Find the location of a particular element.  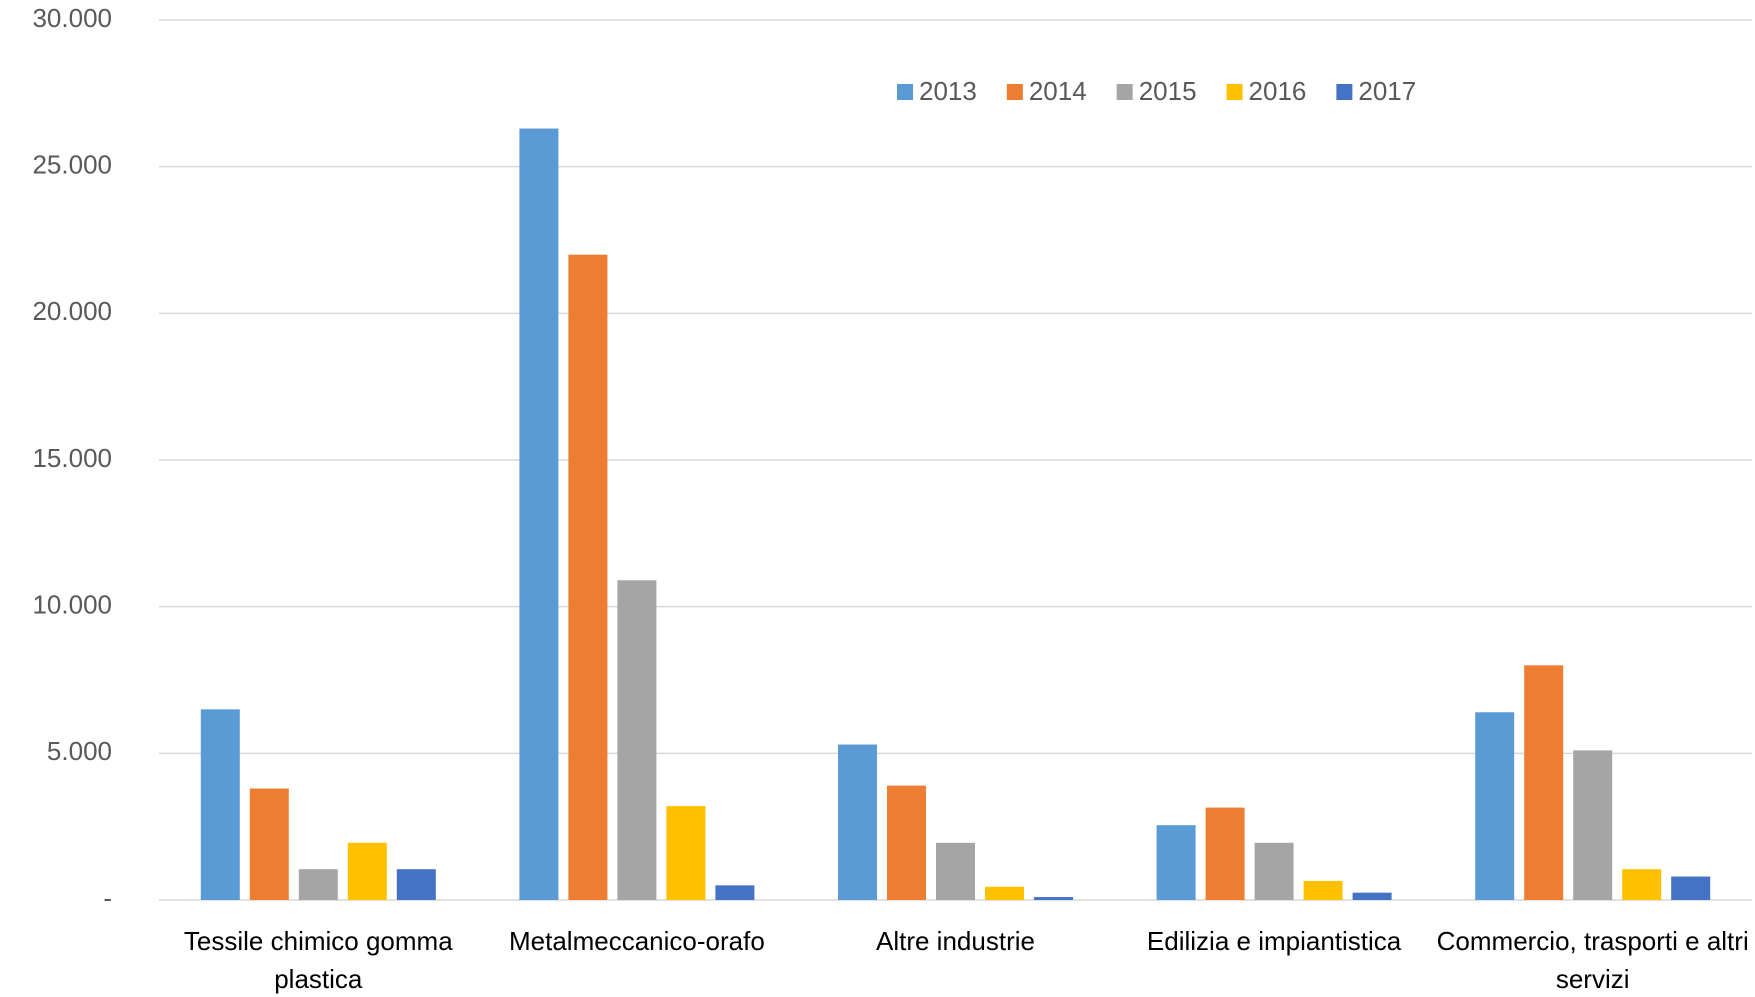

y-tick-label: - is located at coordinates (107, 898).